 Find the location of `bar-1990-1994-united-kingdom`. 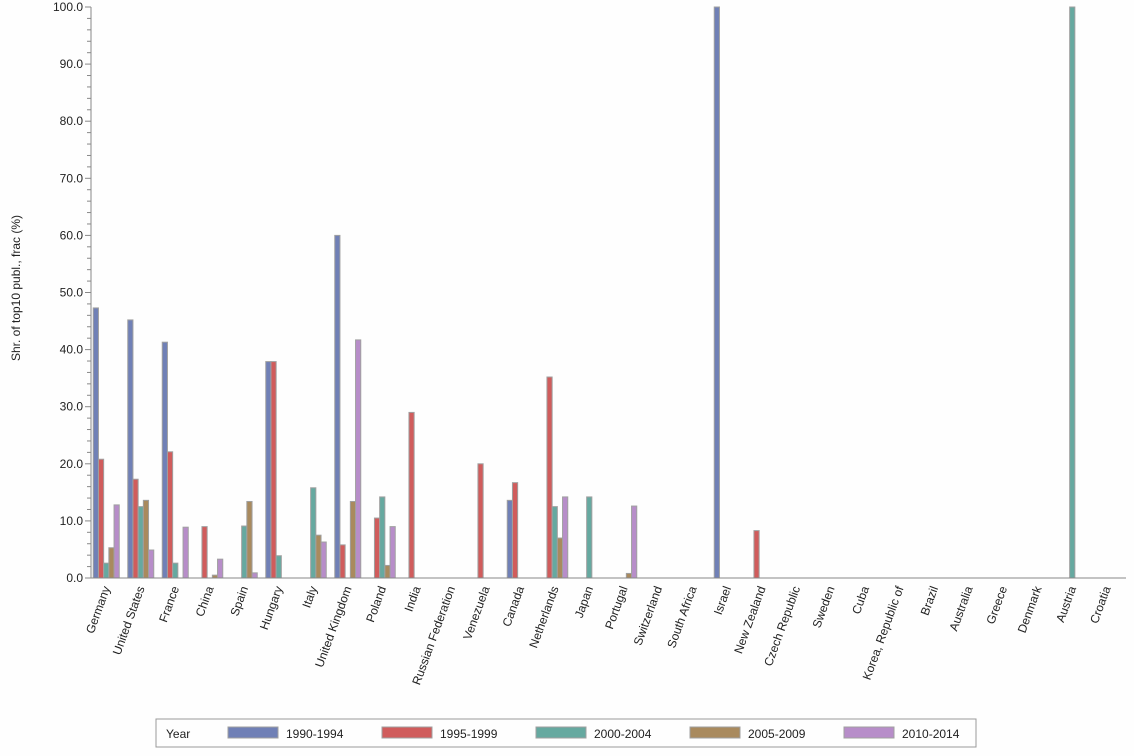

bar-1990-1994-united-kingdom is located at coordinates (337, 406).